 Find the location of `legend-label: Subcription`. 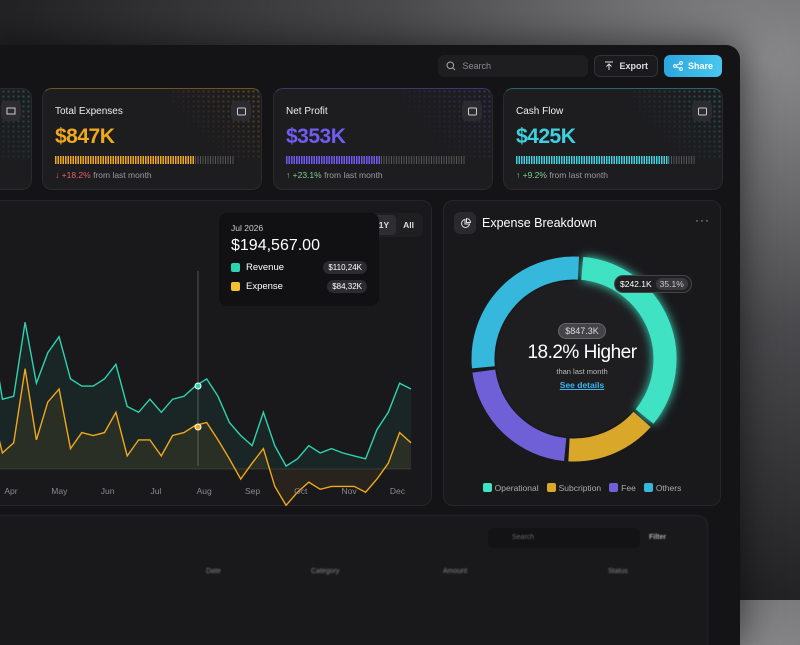

legend-label: Subcription is located at coordinates (580, 488).